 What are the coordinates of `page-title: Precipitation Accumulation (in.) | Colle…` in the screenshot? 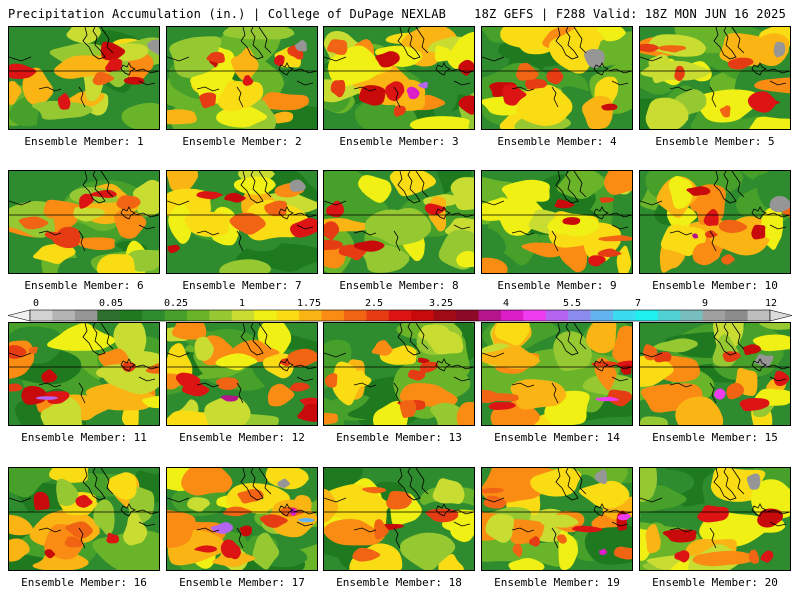 It's located at (227, 14).